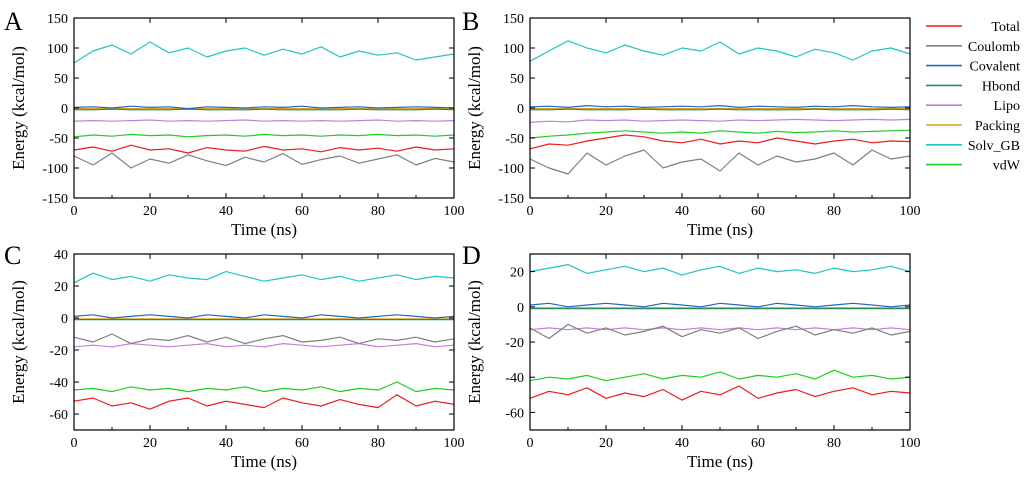  Describe the element at coordinates (1001, 86) in the screenshot. I see `legend-label: Hbond` at that location.